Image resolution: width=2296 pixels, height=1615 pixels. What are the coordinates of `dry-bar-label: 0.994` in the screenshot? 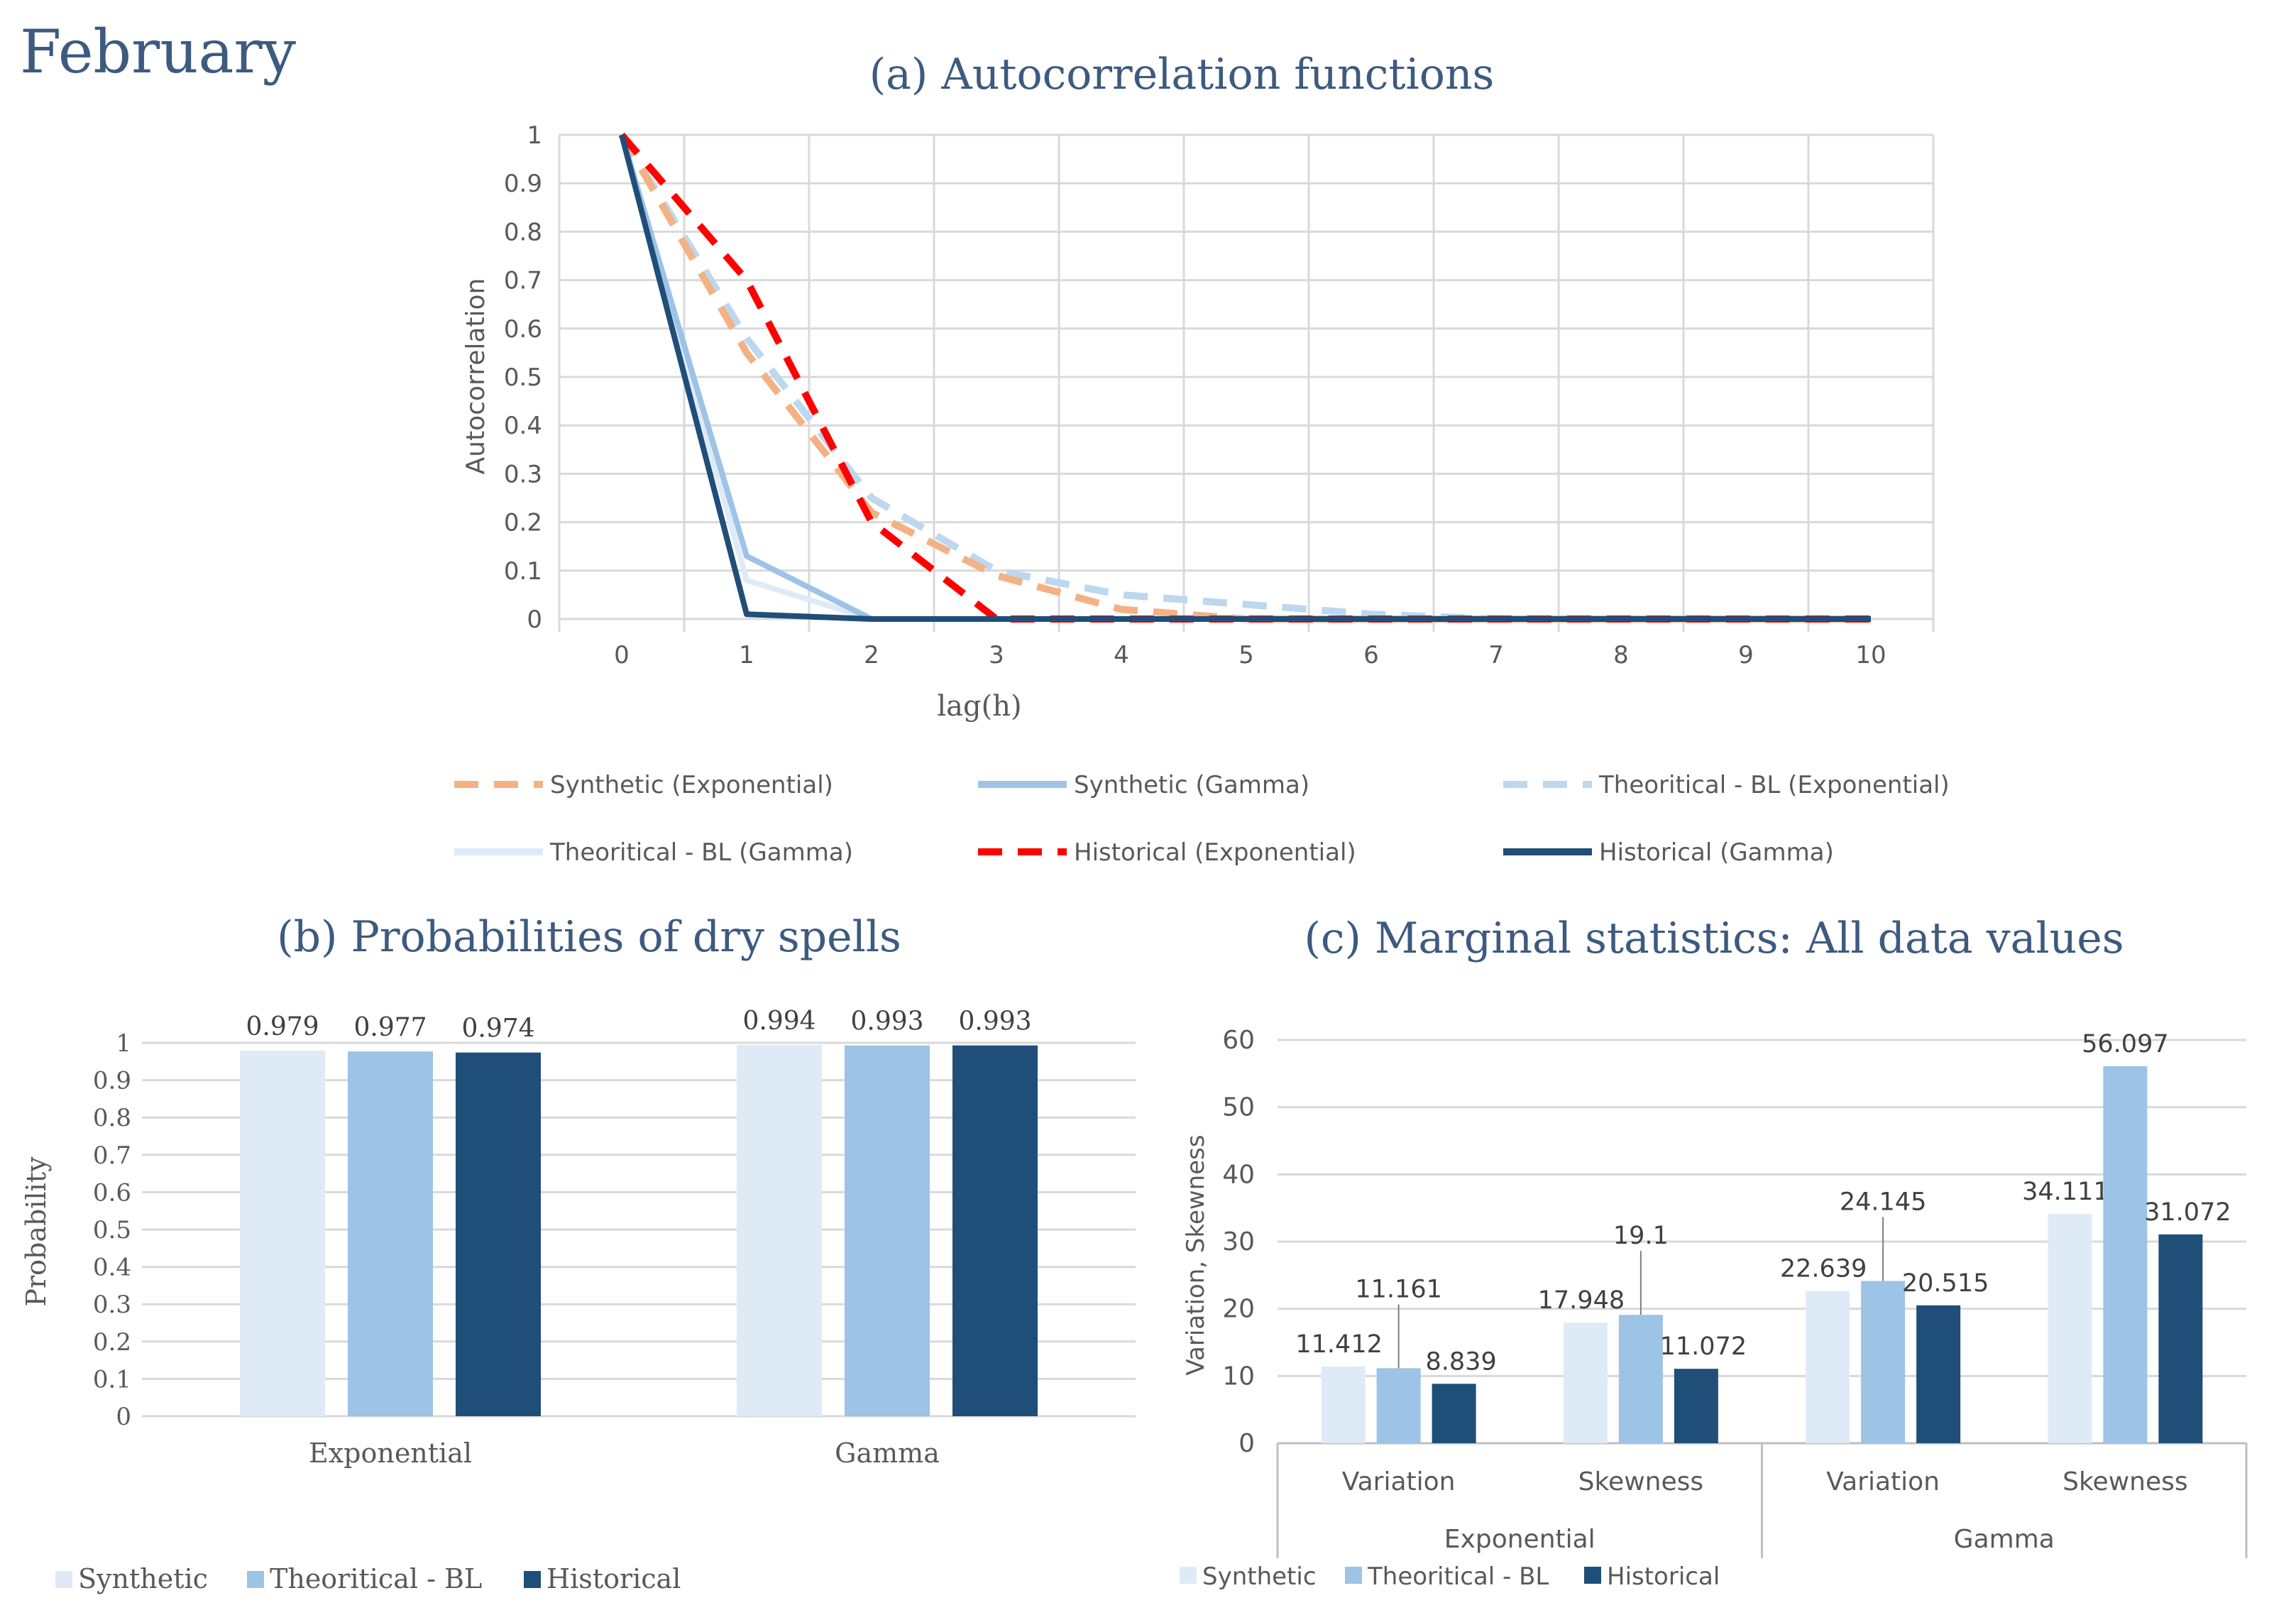 It's located at (778, 1022).